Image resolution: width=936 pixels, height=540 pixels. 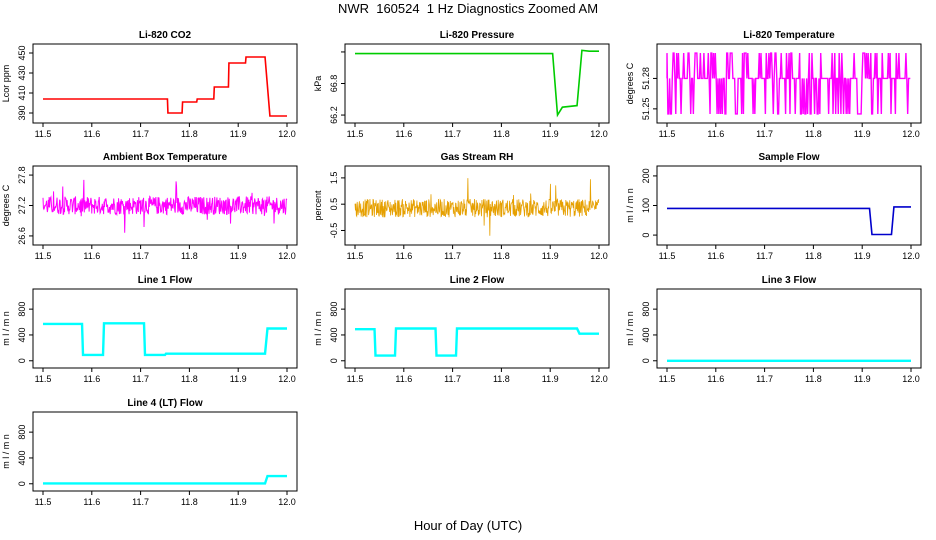 What do you see at coordinates (334, 204) in the screenshot?
I see `y-tick-label: 0.5` at bounding box center [334, 204].